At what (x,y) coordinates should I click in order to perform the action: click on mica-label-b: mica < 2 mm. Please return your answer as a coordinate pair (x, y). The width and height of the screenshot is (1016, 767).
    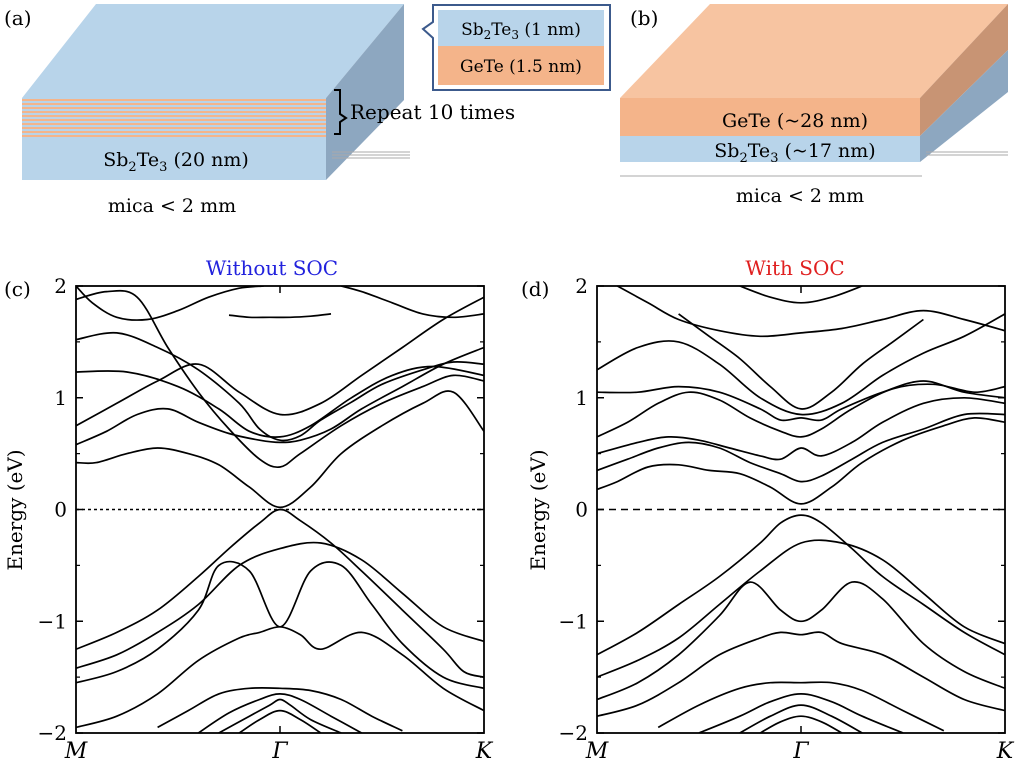
    Looking at the image, I should click on (800, 196).